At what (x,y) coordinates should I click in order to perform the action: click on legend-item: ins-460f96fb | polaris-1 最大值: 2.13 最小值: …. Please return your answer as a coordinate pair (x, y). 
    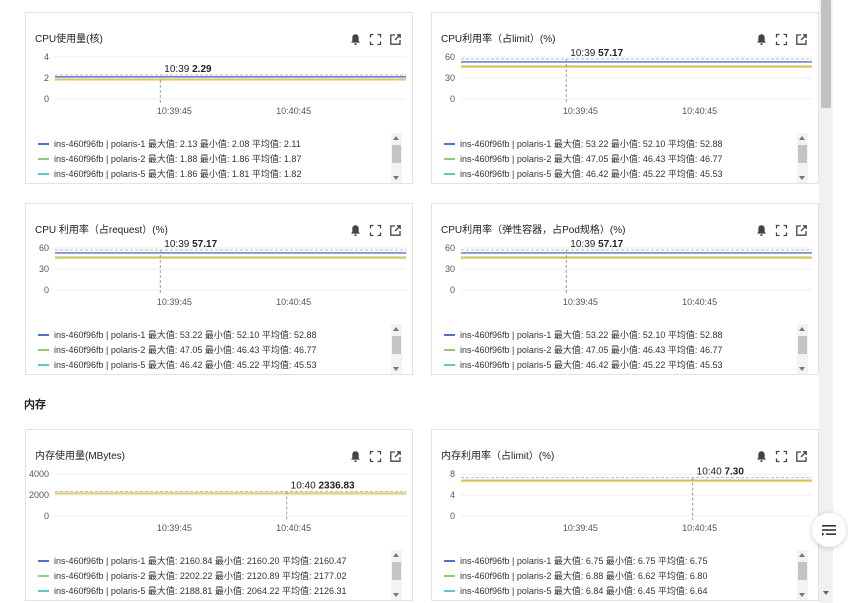
    Looking at the image, I should click on (213, 143).